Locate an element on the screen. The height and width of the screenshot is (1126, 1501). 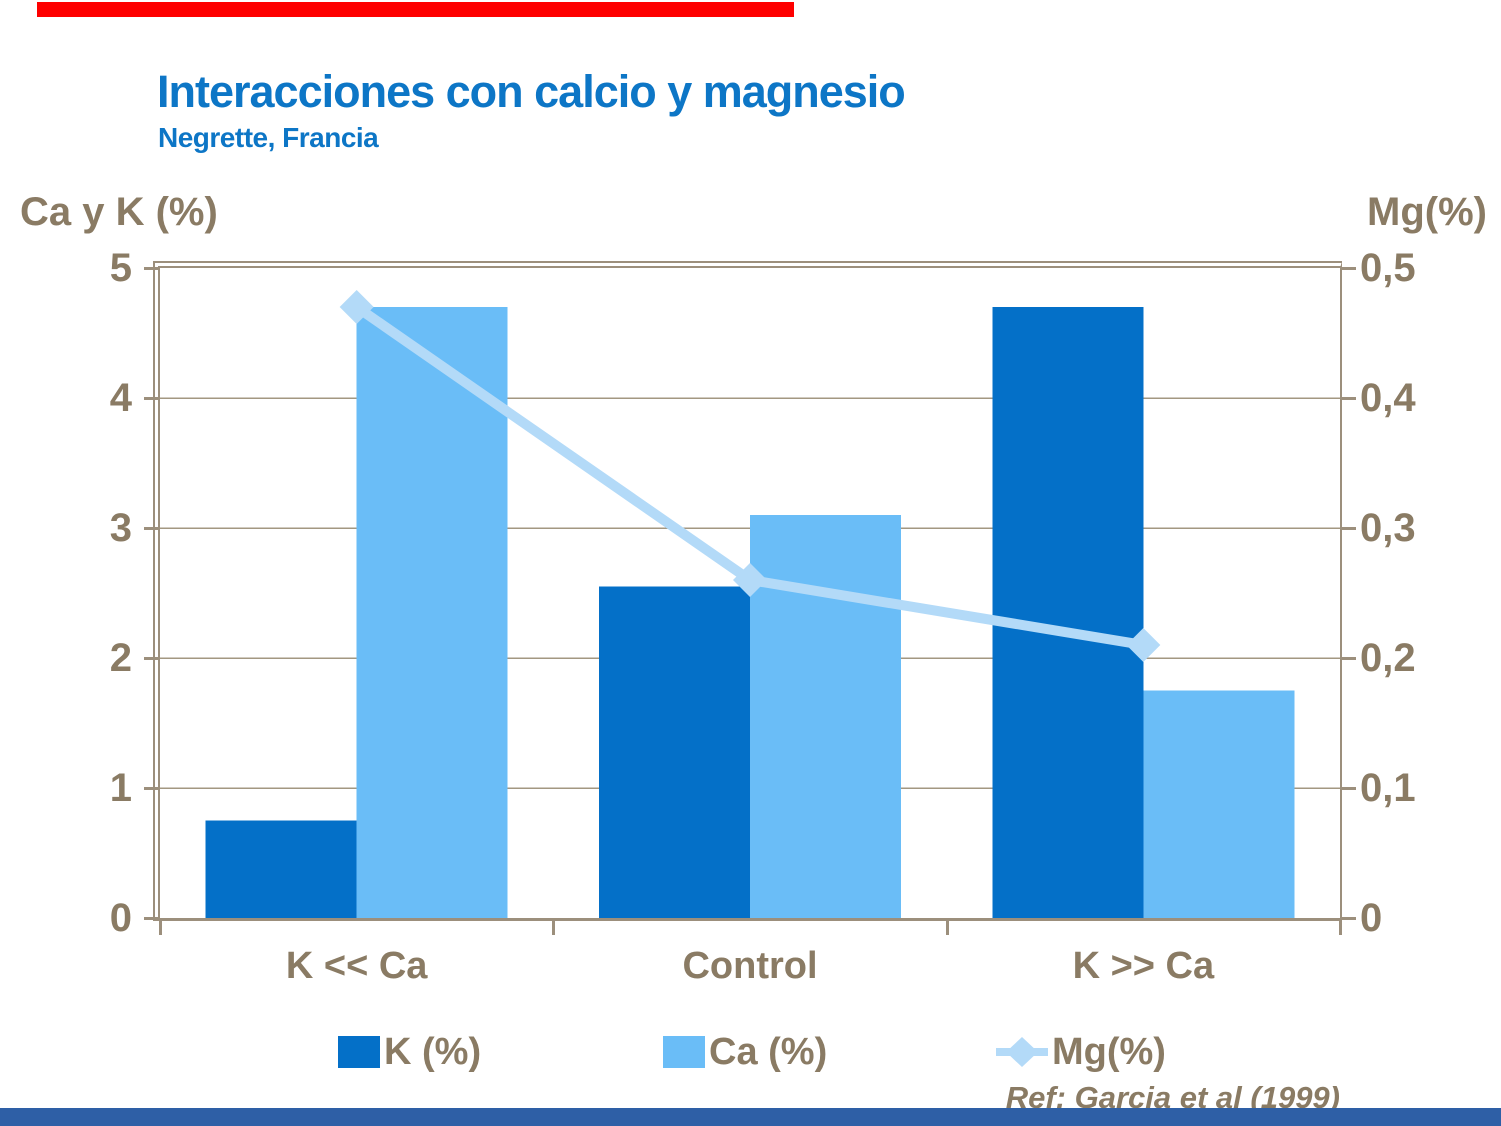
category-label: K << Ca is located at coordinates (356, 966).